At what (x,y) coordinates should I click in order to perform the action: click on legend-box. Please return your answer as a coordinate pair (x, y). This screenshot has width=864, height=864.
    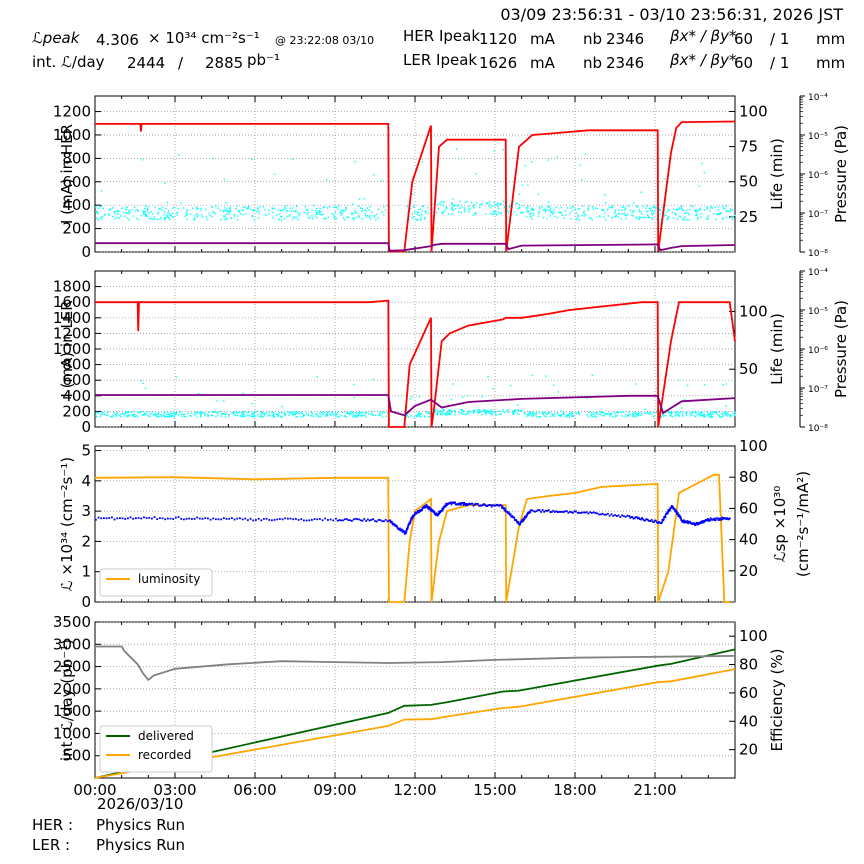
    Looking at the image, I should click on (156, 749).